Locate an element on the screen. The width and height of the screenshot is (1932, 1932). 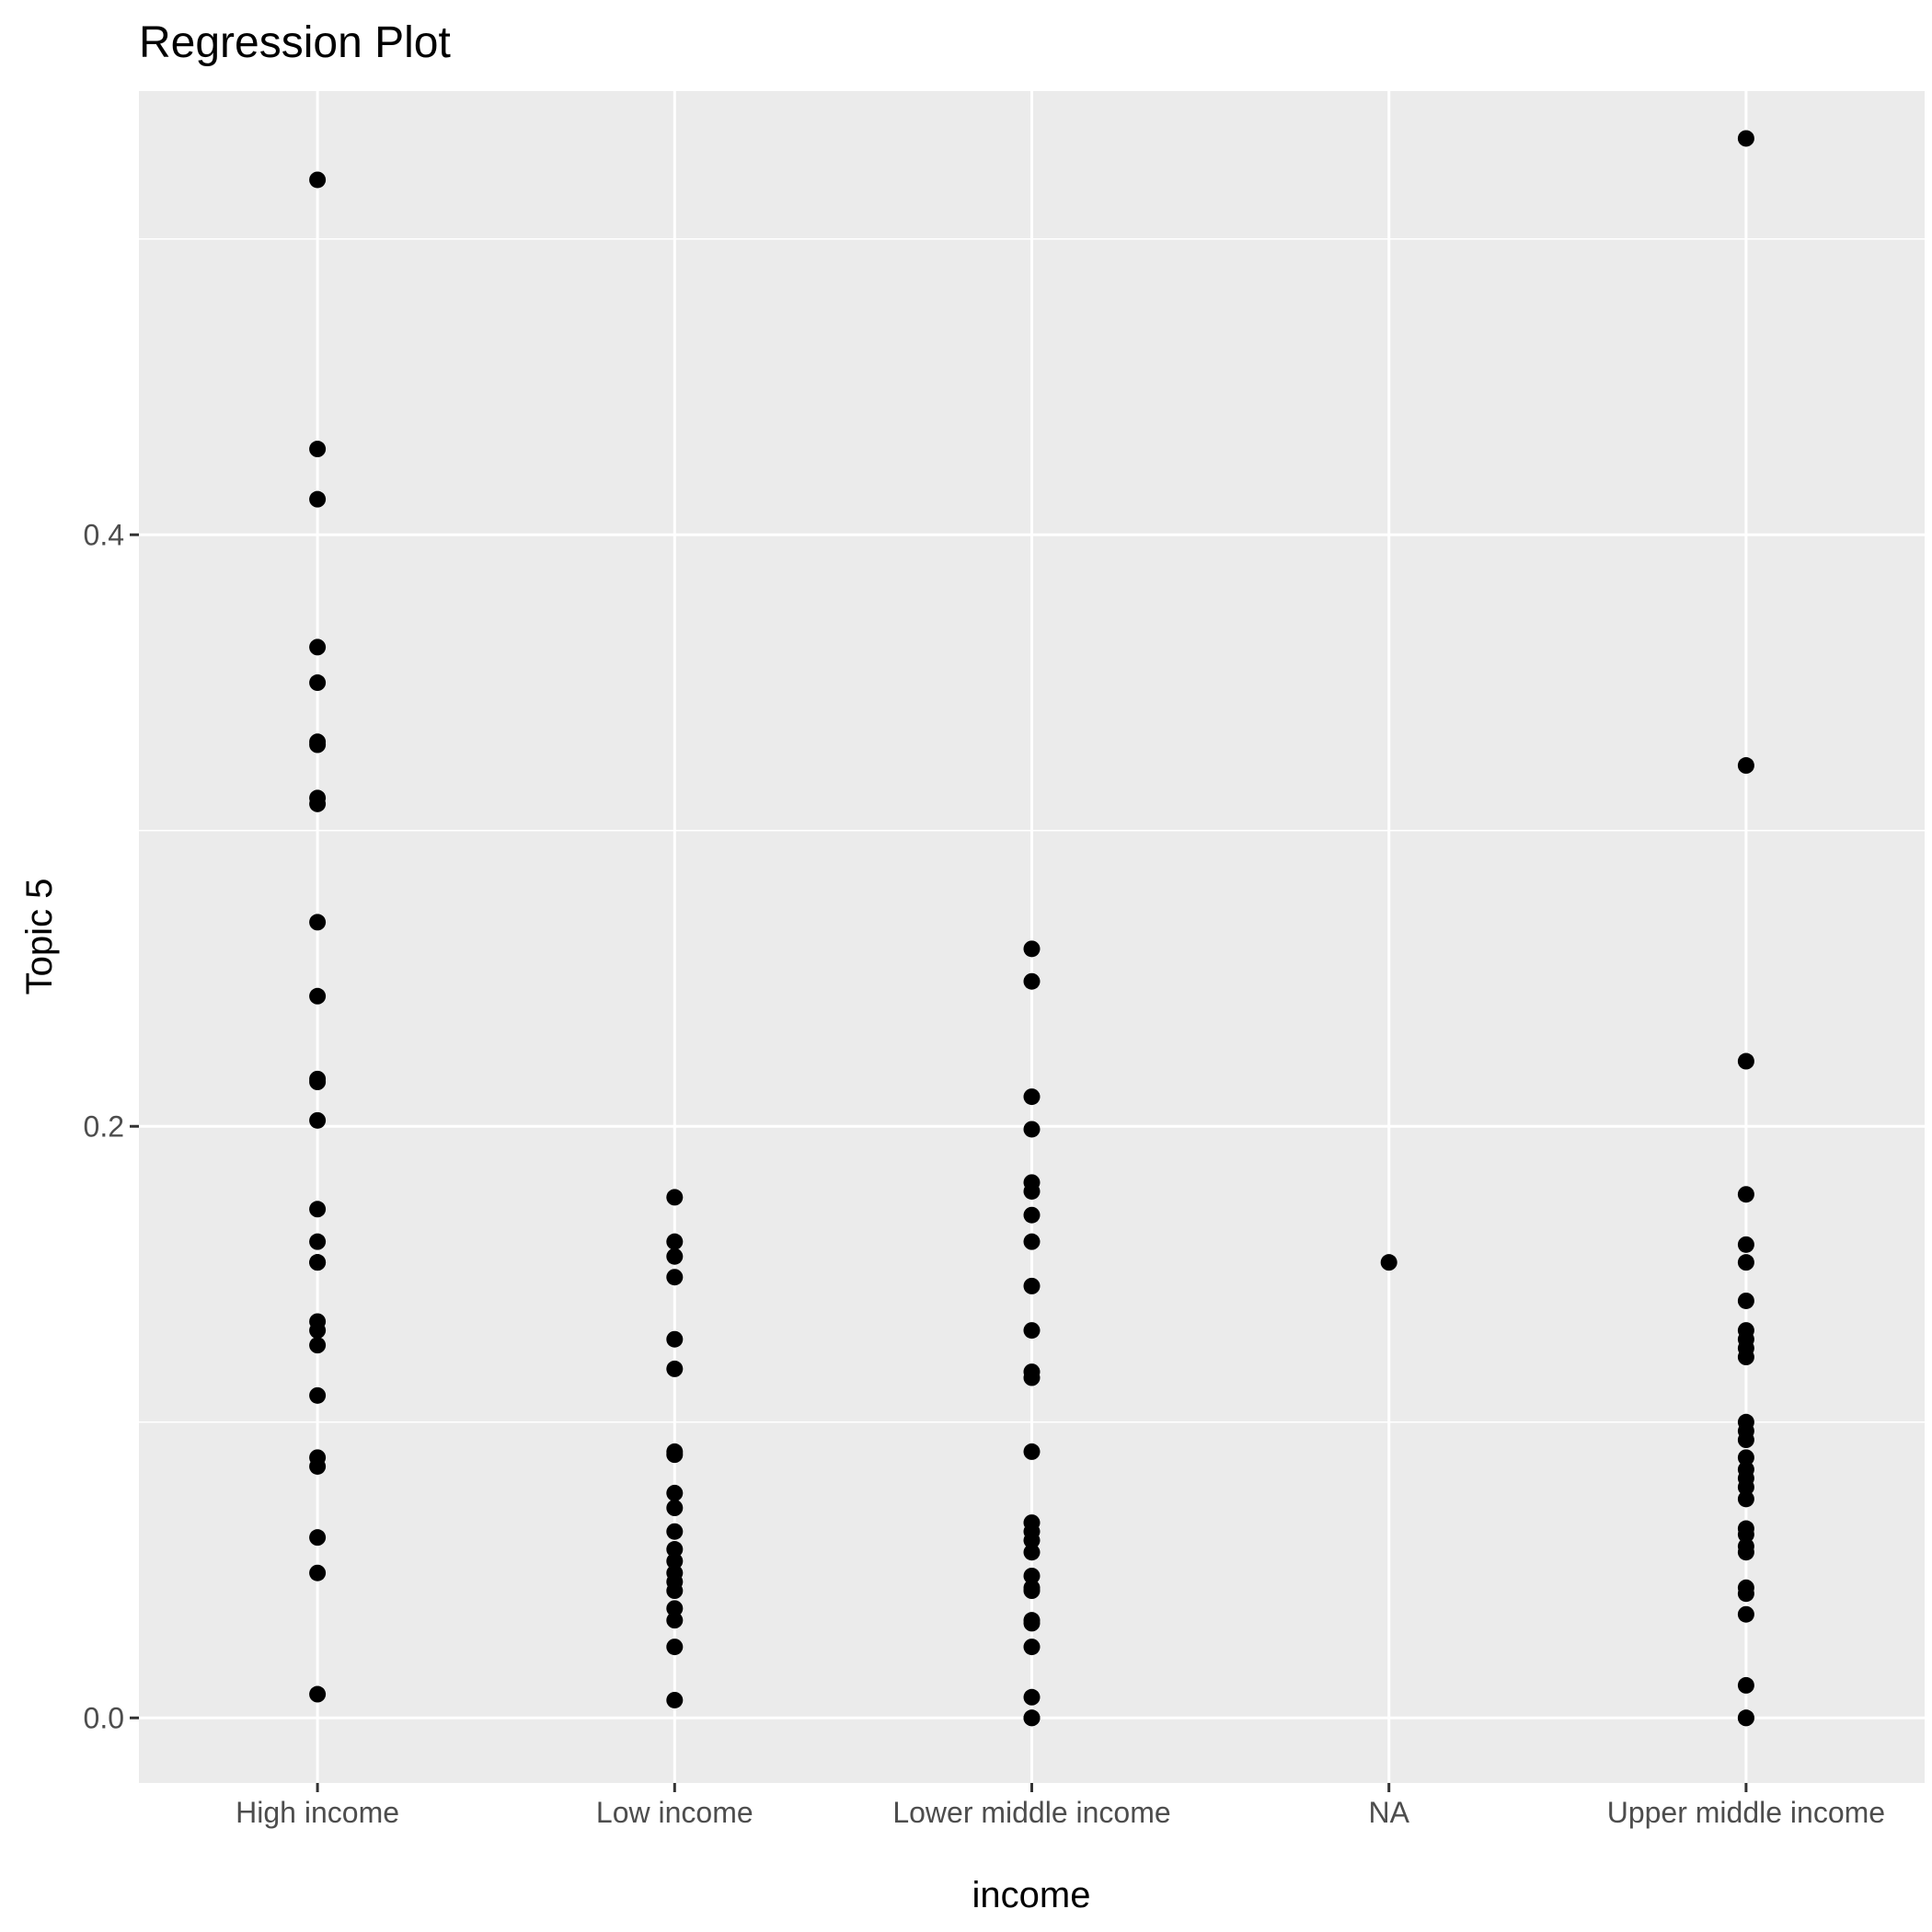
y-axis-title: Topic 5 is located at coordinates (39, 937).